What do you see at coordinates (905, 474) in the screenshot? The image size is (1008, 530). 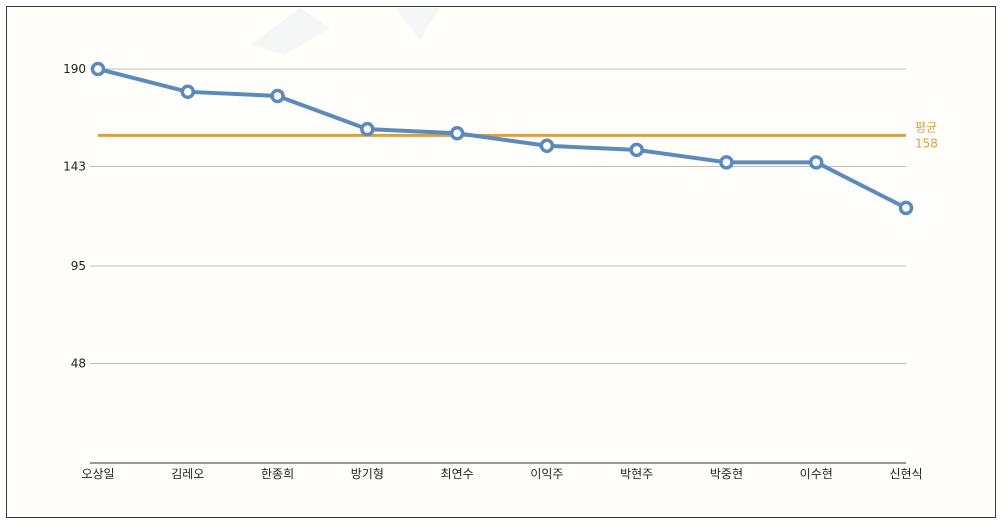 I see `x-category-label: 신현식` at bounding box center [905, 474].